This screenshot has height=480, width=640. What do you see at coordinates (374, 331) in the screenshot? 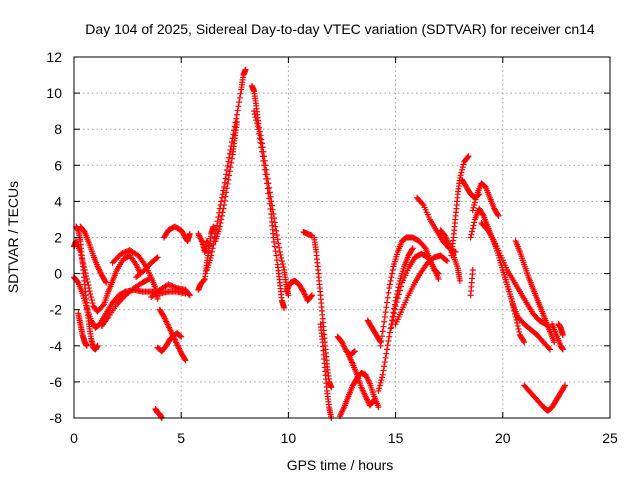
I see `series-s27` at bounding box center [374, 331].